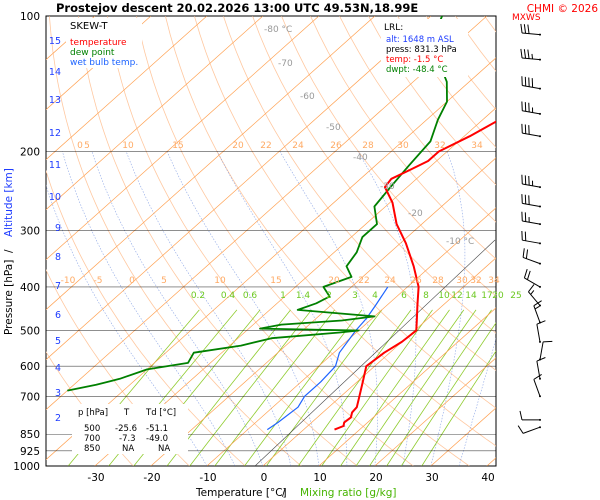 The image size is (600, 500). Describe the element at coordinates (157, 429) in the screenshot. I see `table-cell: -51.1` at that location.